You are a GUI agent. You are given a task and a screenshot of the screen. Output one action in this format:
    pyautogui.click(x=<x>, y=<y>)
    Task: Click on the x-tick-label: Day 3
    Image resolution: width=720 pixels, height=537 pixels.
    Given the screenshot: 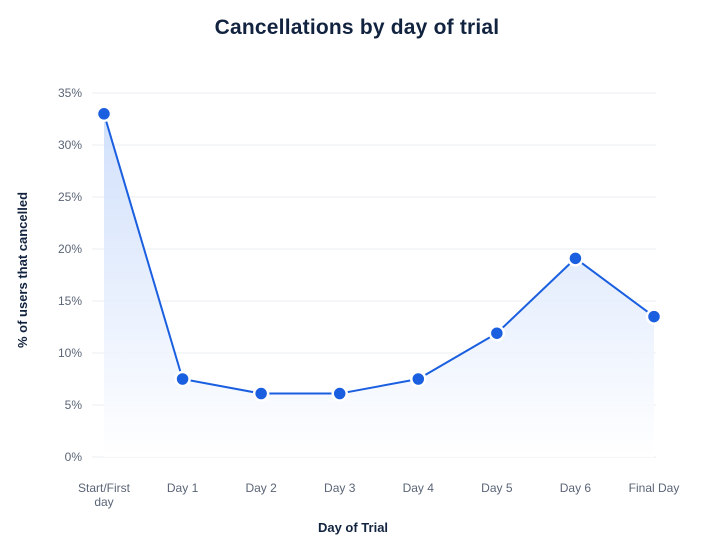 What is the action you would take?
    pyautogui.click(x=340, y=488)
    